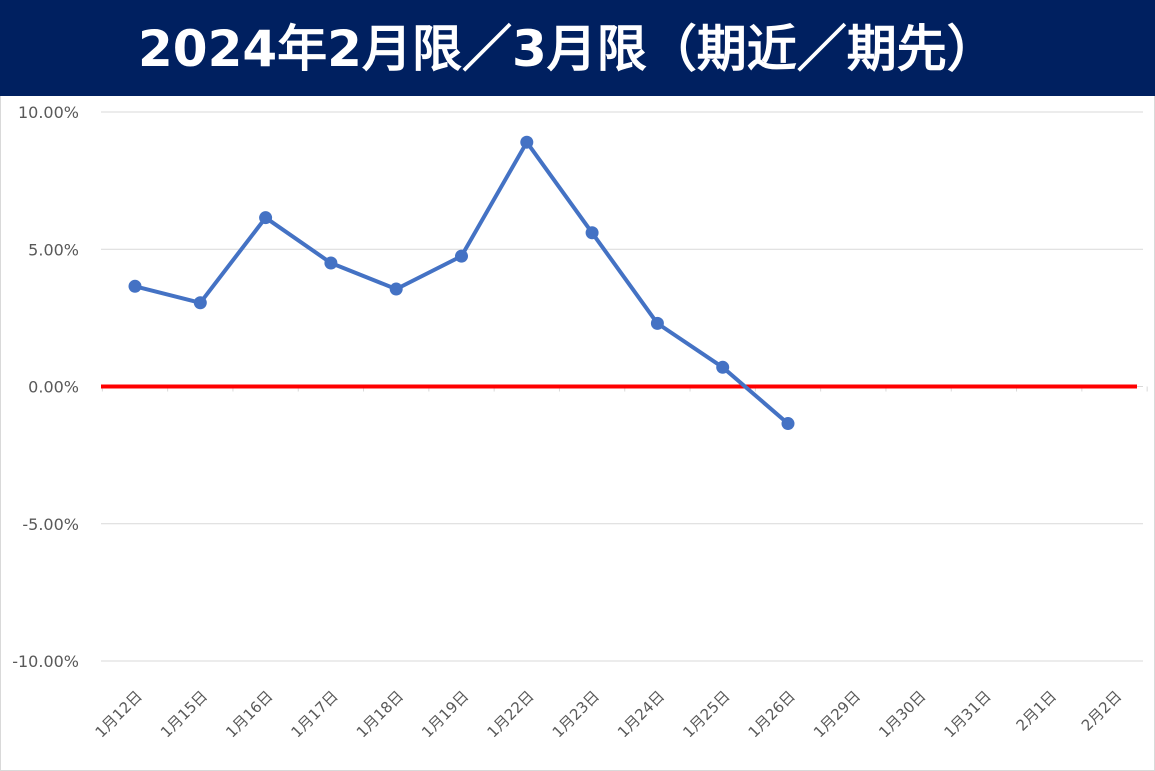 Image resolution: width=1155 pixels, height=771 pixels. I want to click on x-tick-label: 1月12日, so click(119, 714).